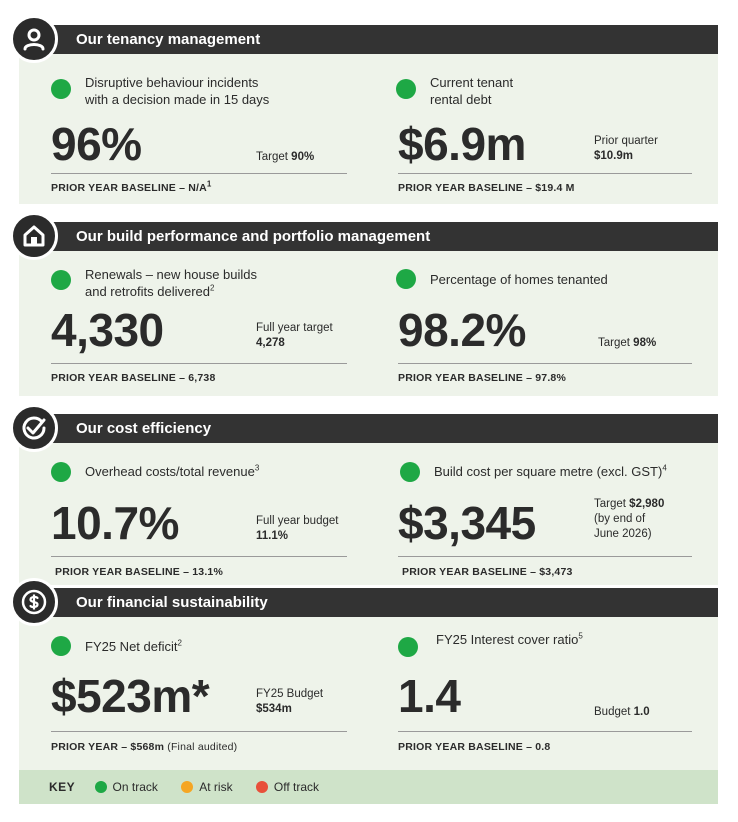 The image size is (738, 822). Describe the element at coordinates (482, 378) in the screenshot. I see `baseline: PRIOR YEAR BASELINE – 97.8%` at that location.